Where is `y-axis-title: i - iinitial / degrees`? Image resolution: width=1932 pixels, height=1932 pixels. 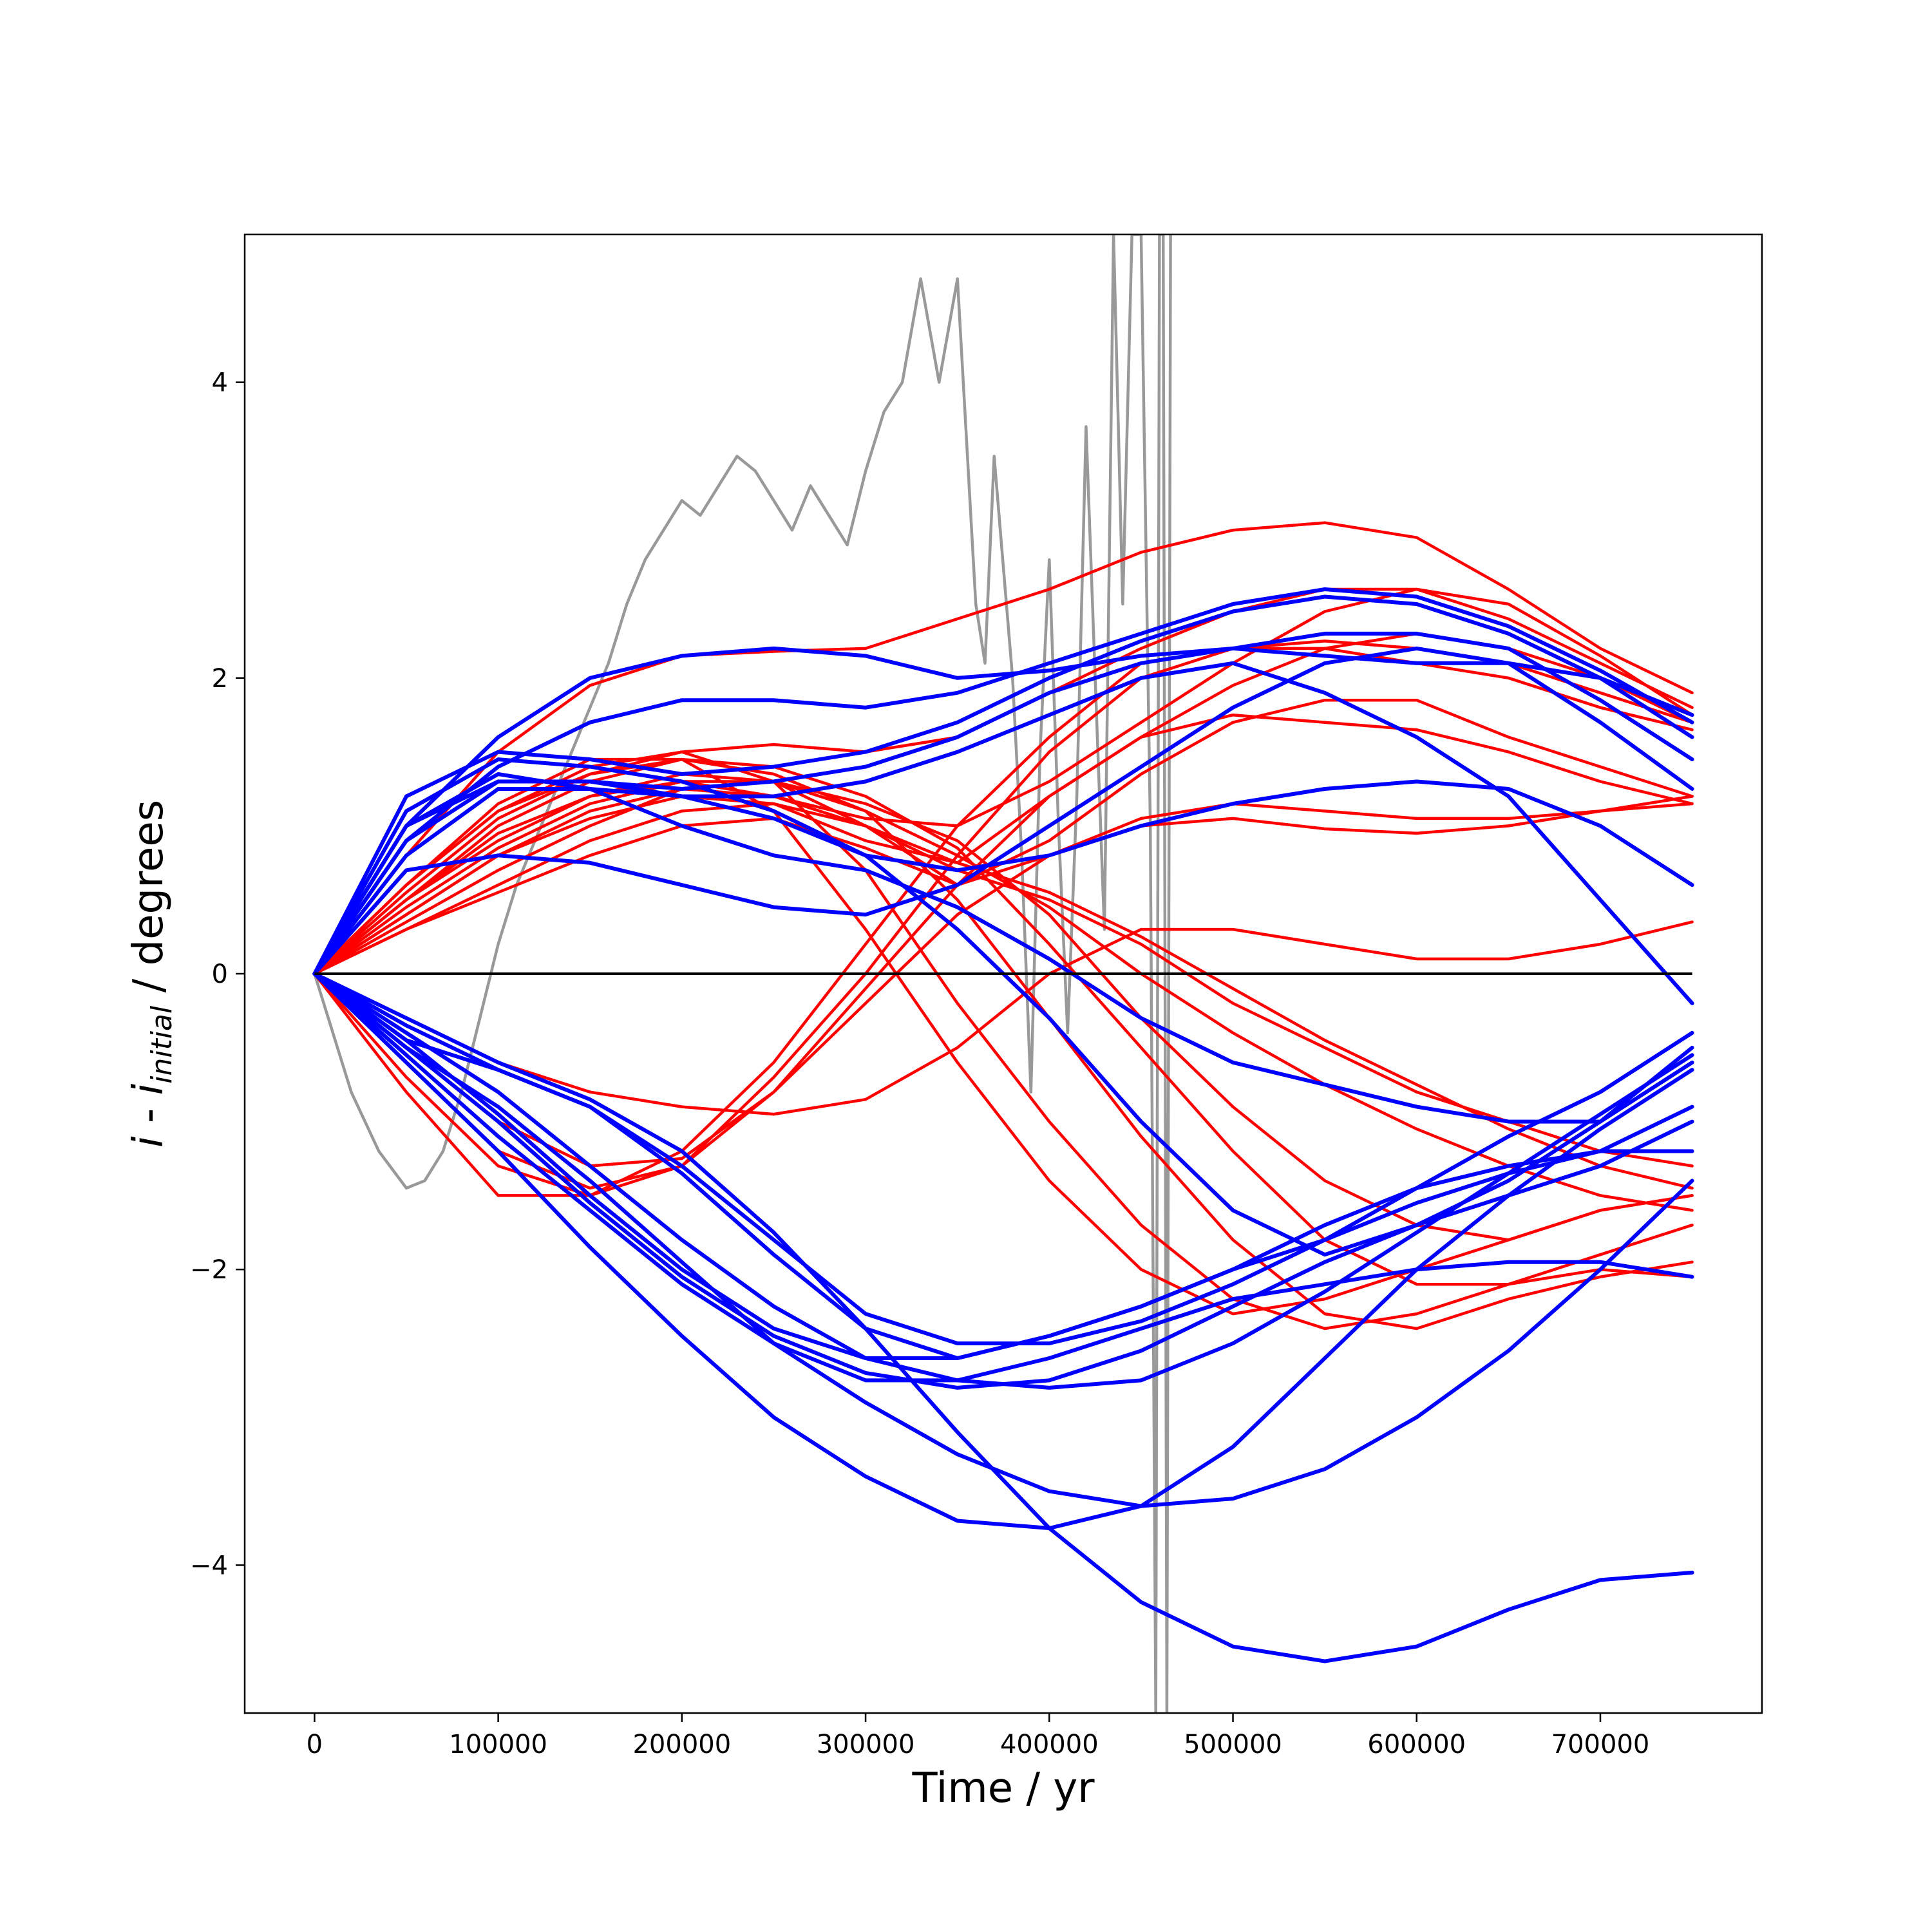
y-axis-title: i - iinitial / degrees is located at coordinates (151, 974).